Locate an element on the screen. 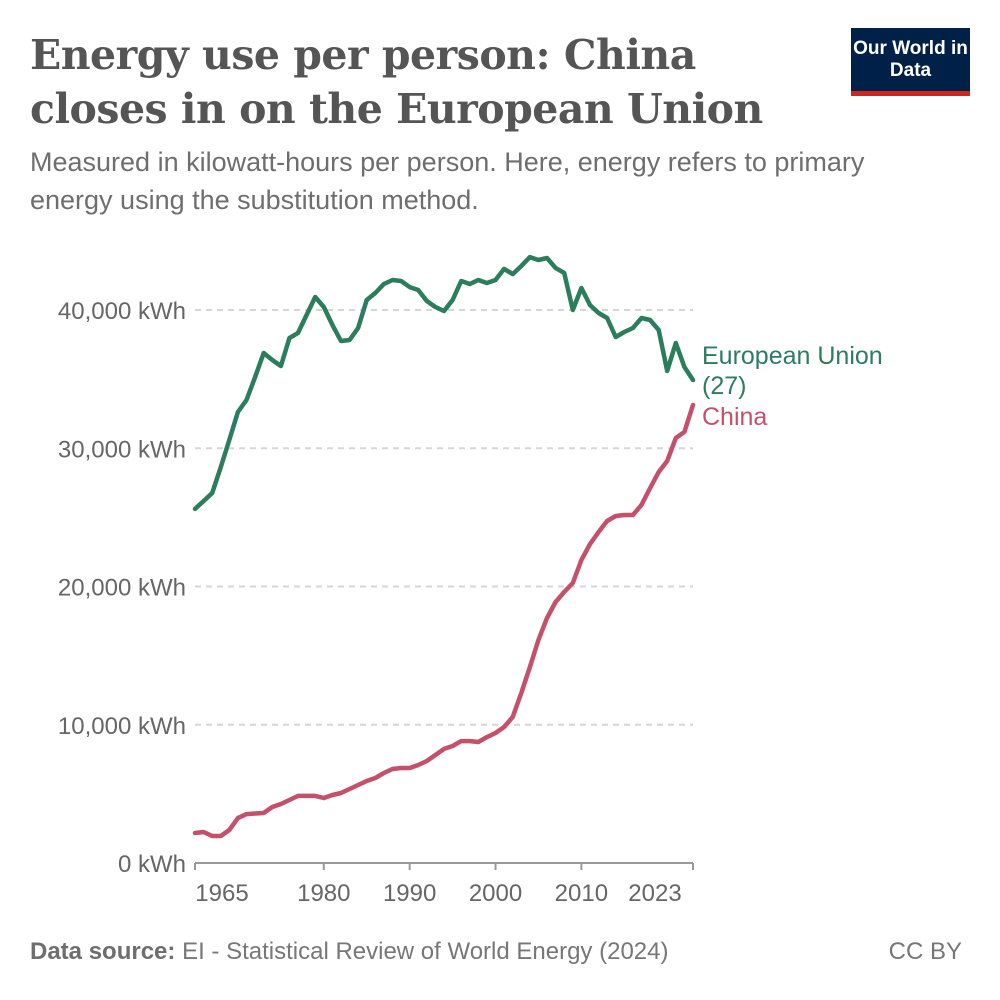 The image size is (1000, 1000). x-tick-label: 2023 is located at coordinates (654, 893).